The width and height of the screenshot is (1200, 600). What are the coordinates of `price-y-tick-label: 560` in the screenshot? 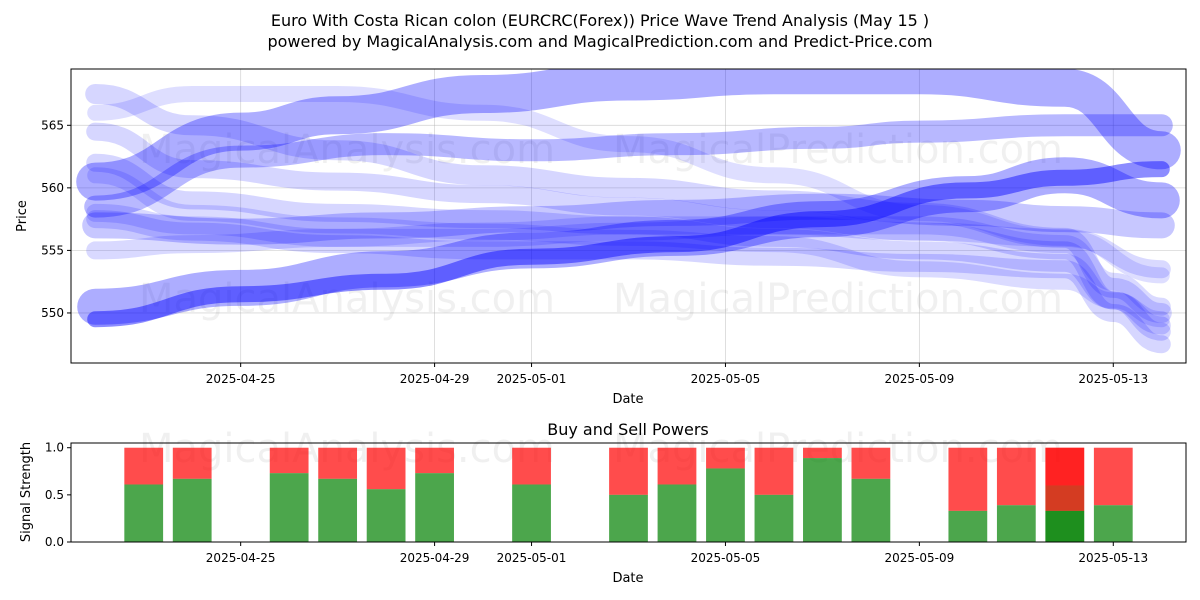 It's located at (52, 188).